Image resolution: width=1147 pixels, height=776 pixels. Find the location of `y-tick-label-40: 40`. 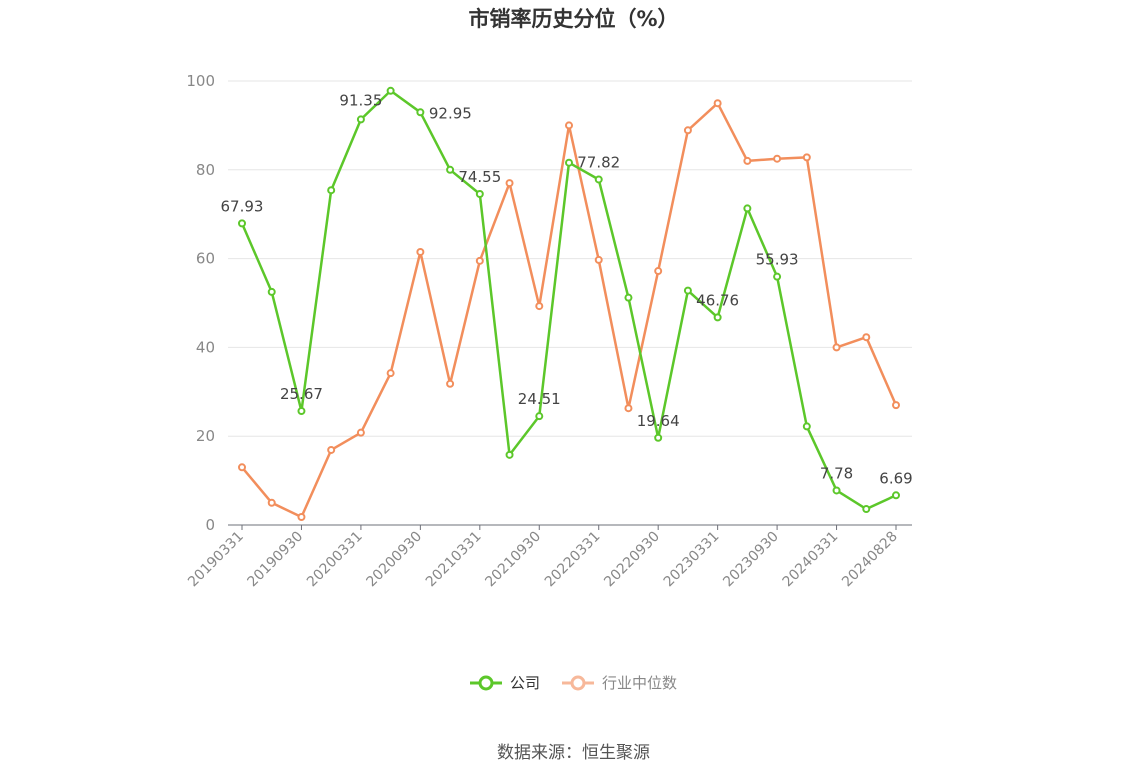

y-tick-label-40: 40 is located at coordinates (205, 347).